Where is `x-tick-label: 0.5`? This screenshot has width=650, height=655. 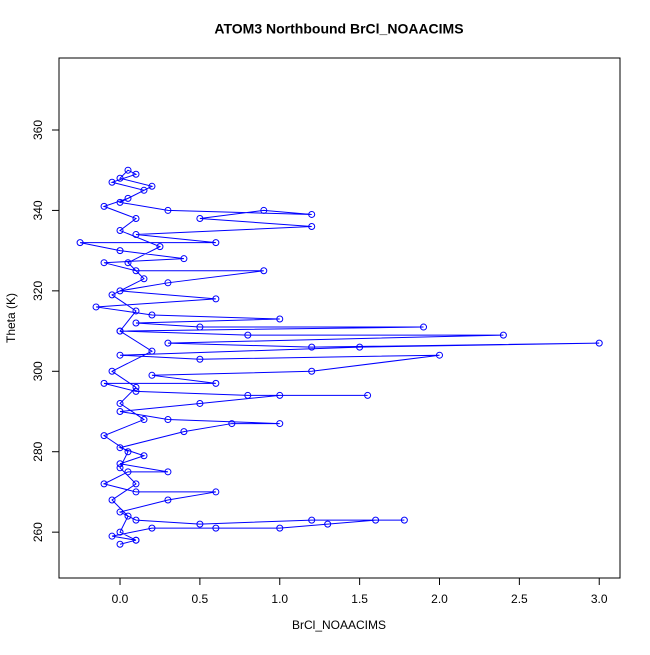
x-tick-label: 0.5 is located at coordinates (200, 599).